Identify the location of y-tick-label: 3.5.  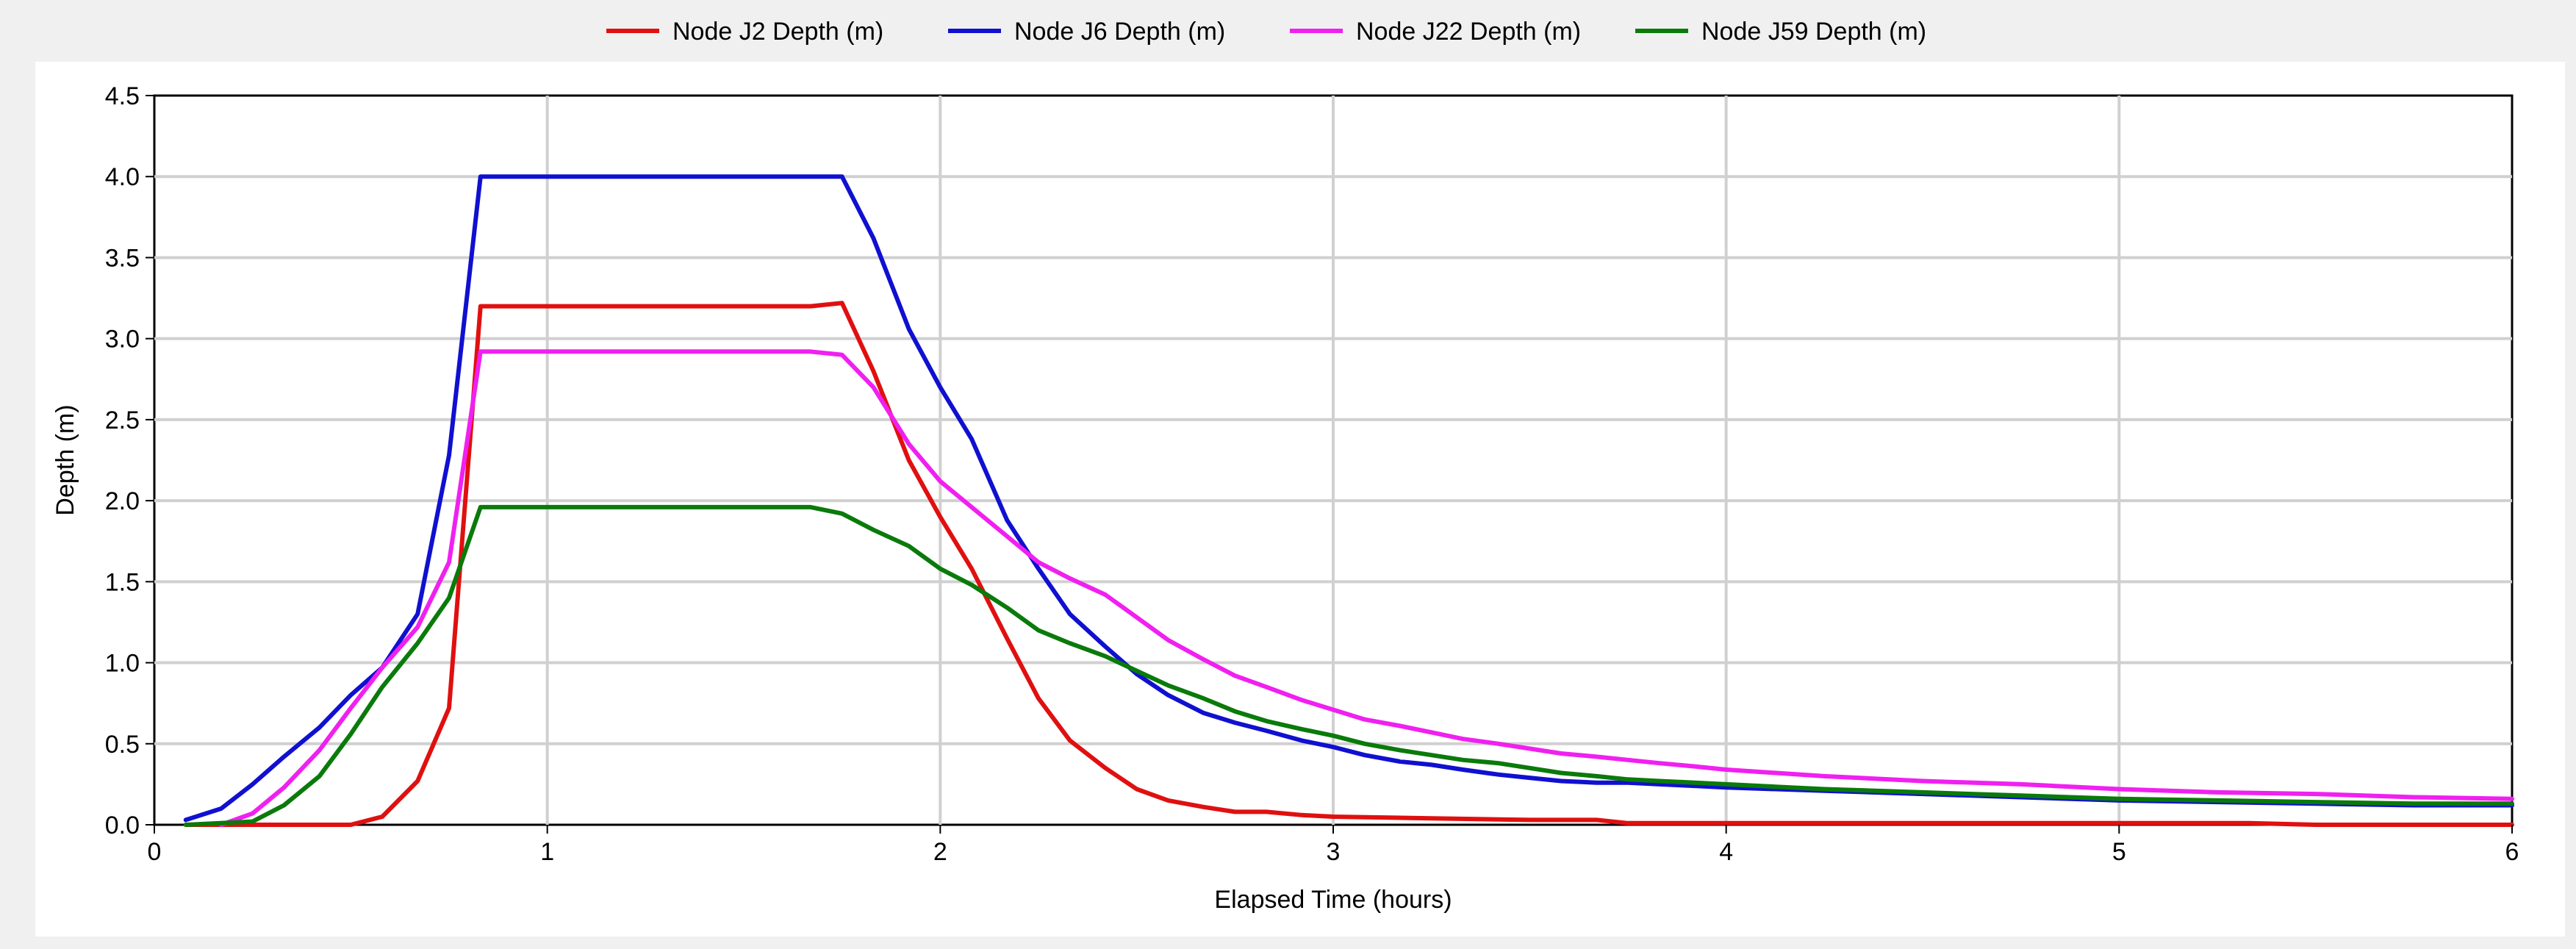
(122, 258).